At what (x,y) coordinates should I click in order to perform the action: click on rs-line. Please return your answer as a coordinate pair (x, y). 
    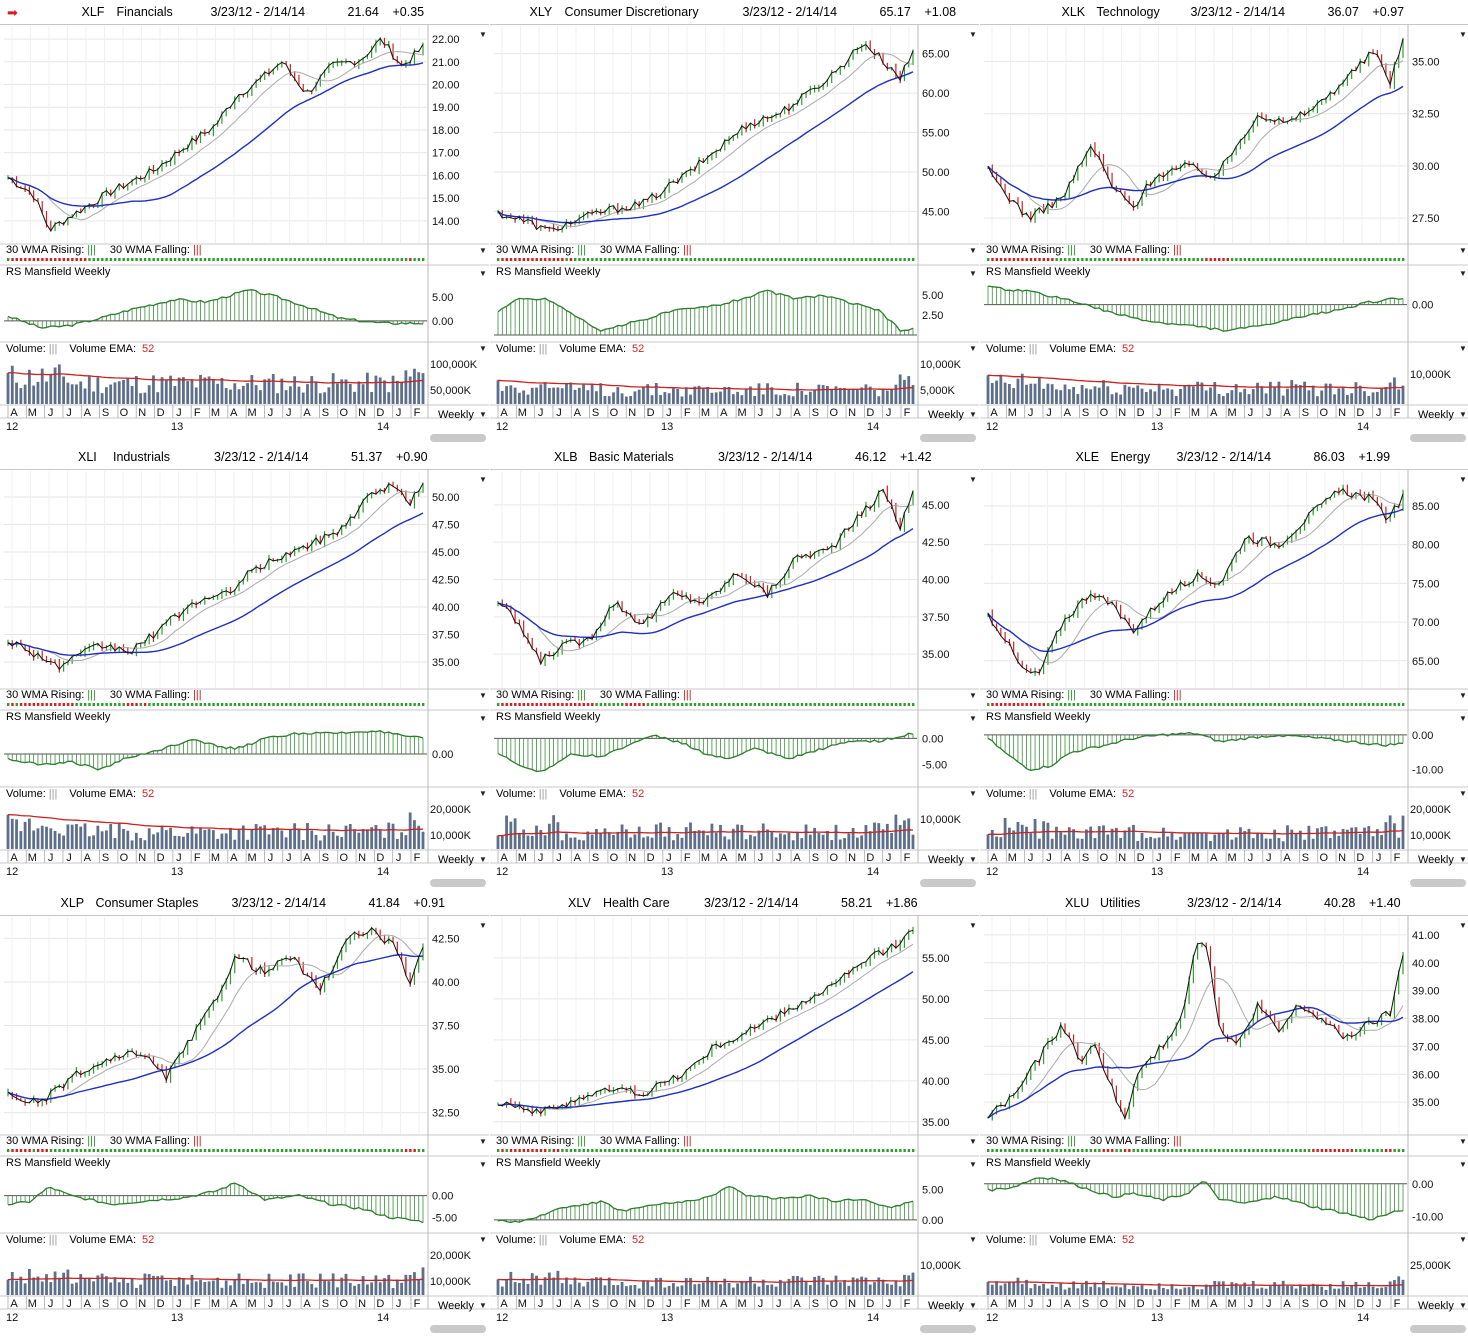
    Looking at the image, I should click on (215, 1203).